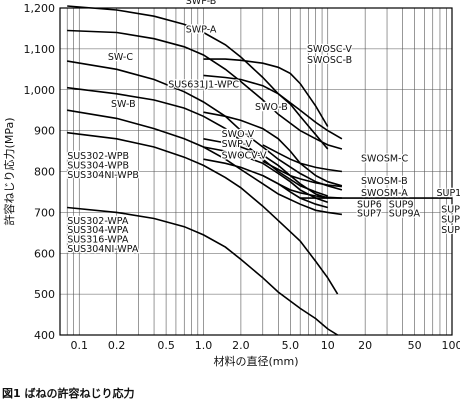 The width and height of the screenshot is (460, 403). What do you see at coordinates (40, 90) in the screenshot?
I see `y-tick-label: 1,000` at bounding box center [40, 90].